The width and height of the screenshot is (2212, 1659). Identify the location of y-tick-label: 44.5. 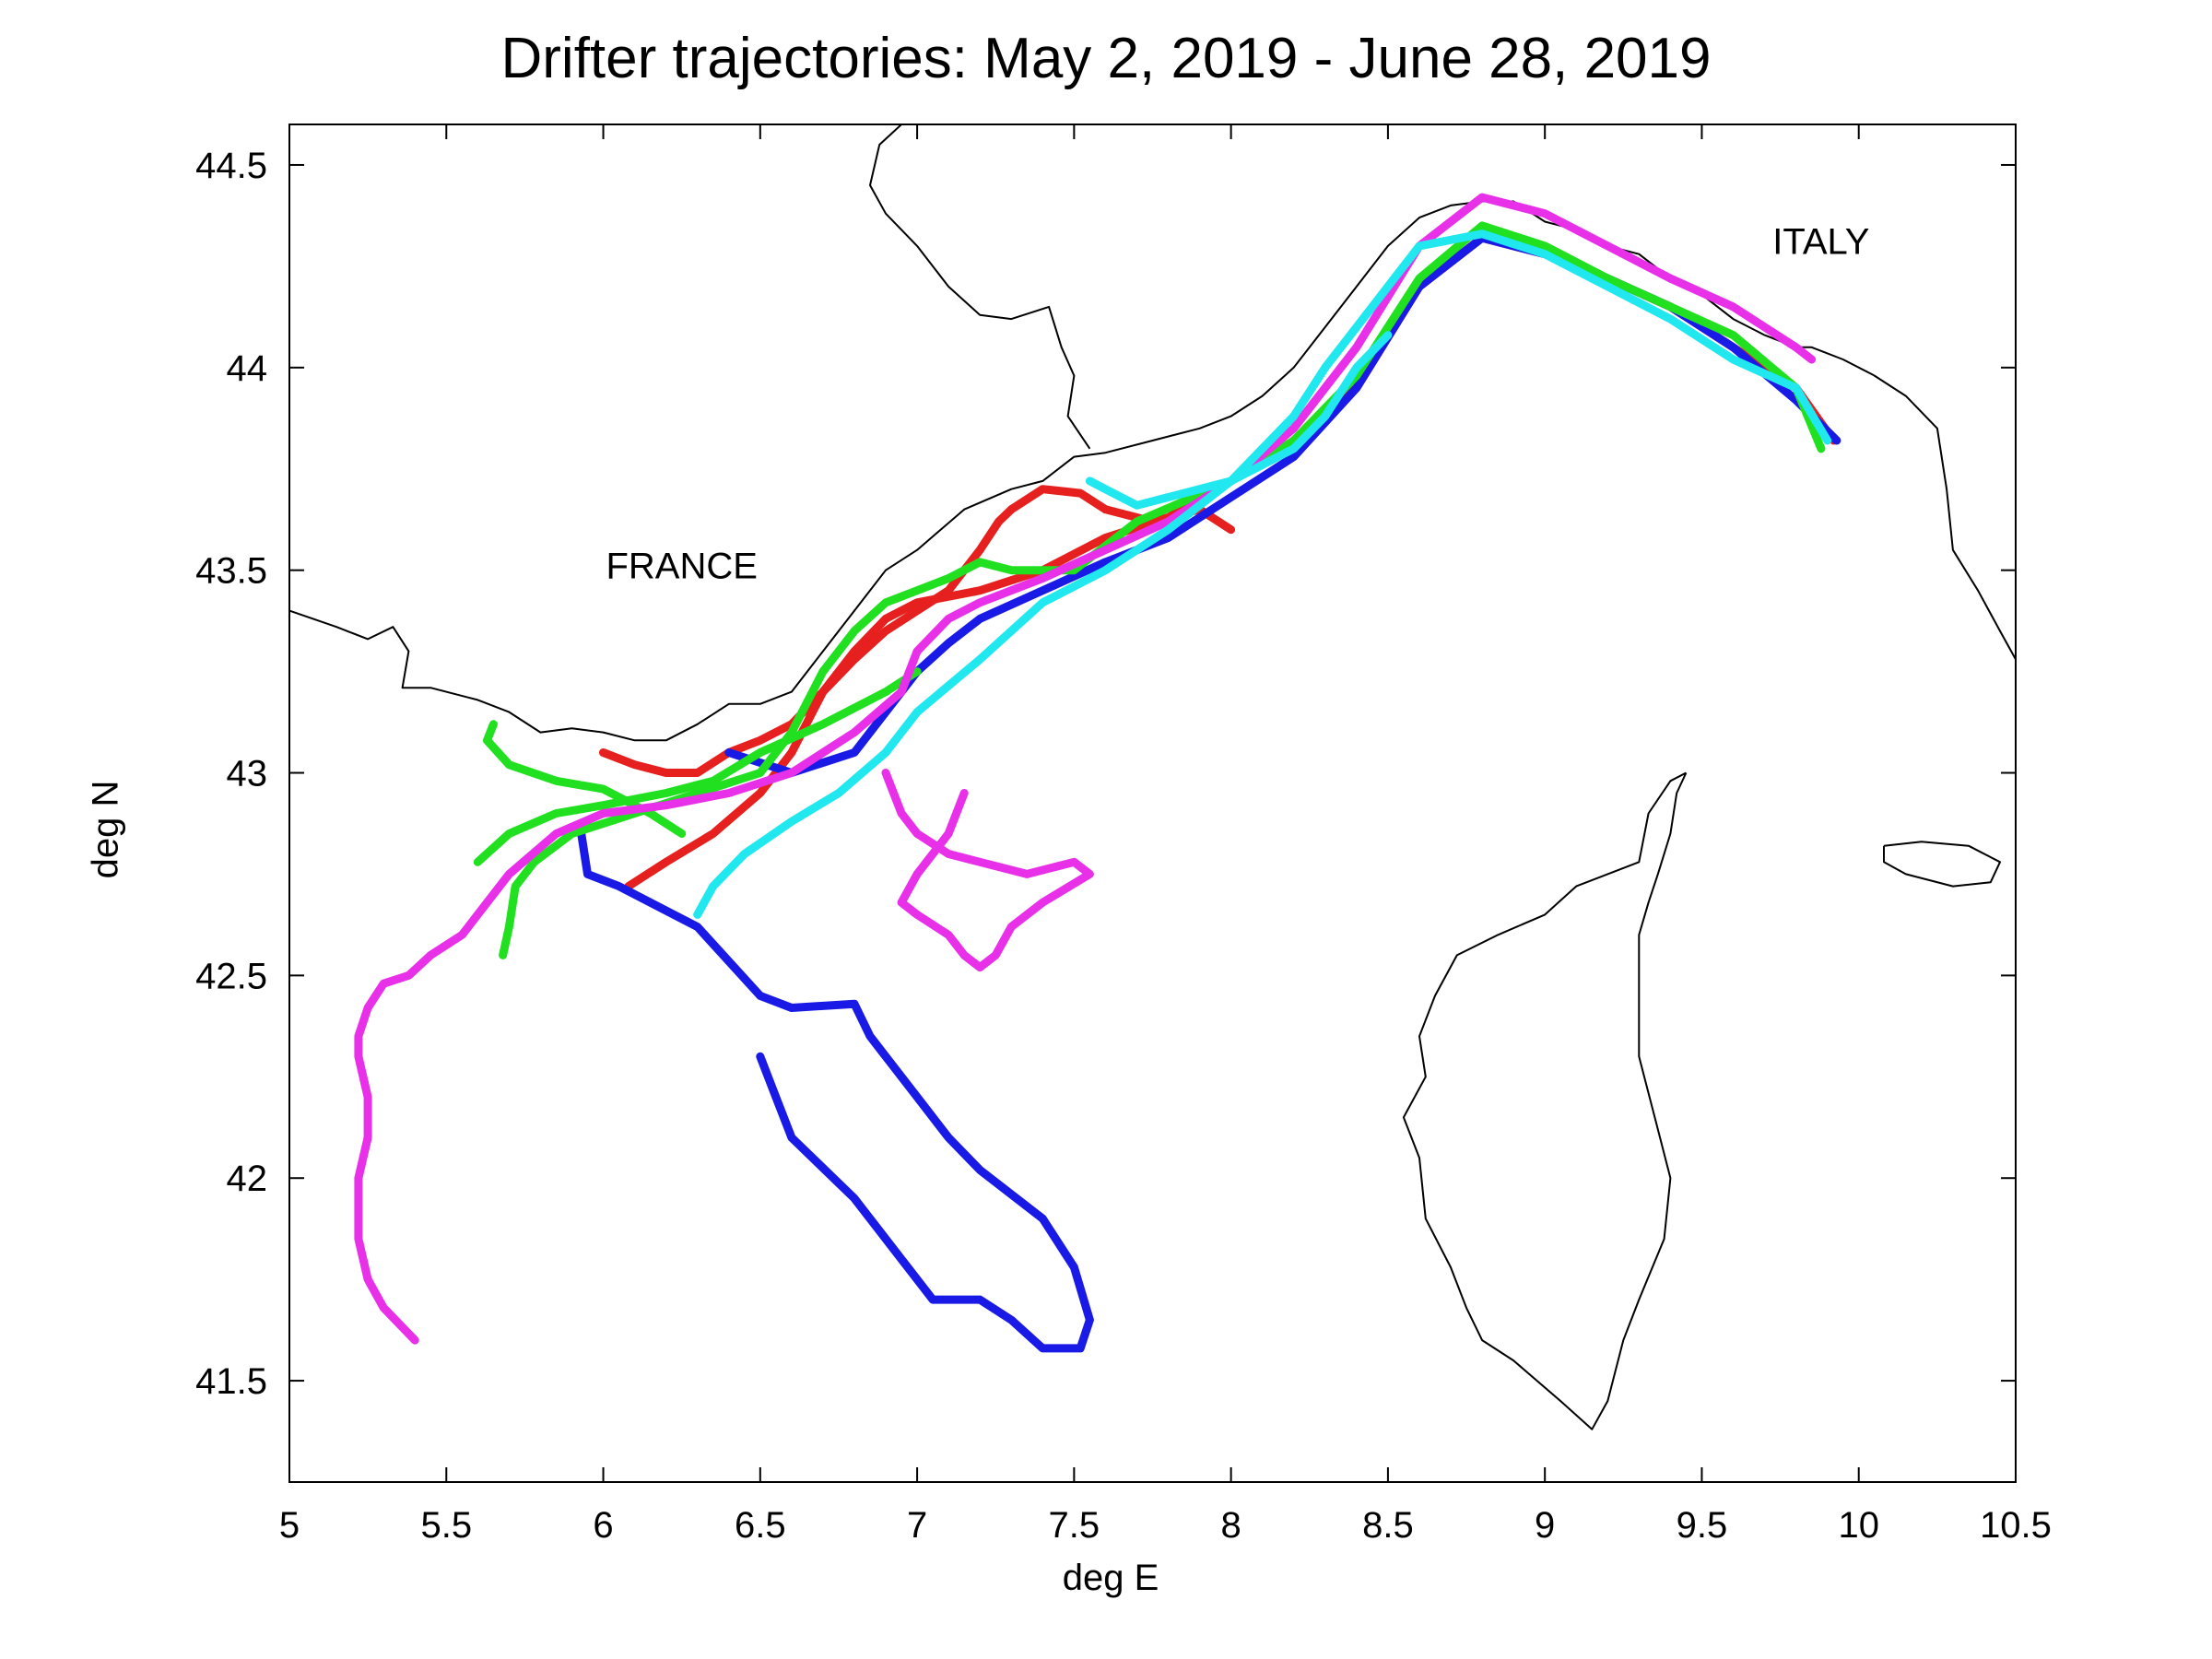
(231, 166).